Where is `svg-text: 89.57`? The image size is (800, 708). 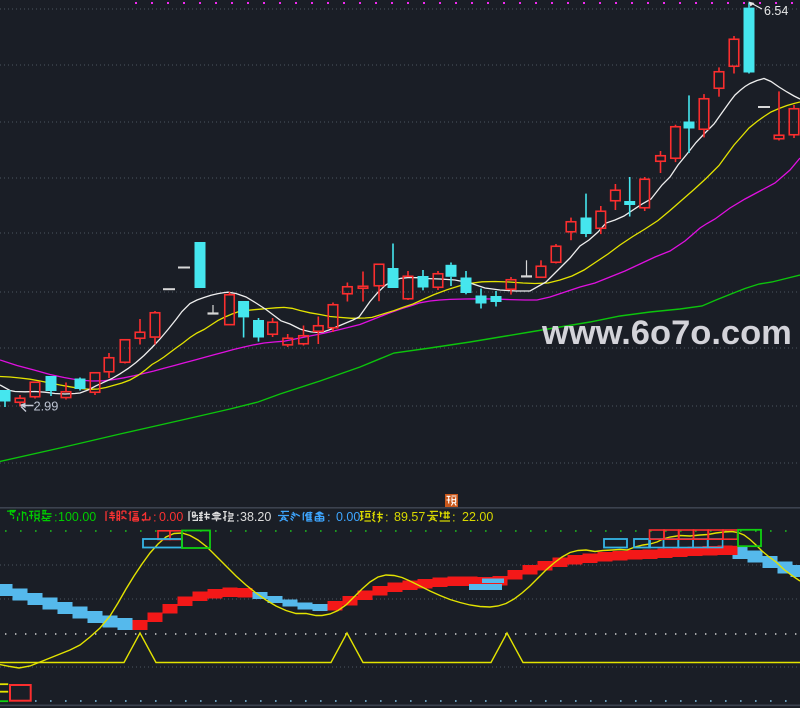
svg-text: 89.57 is located at coordinates (409, 517).